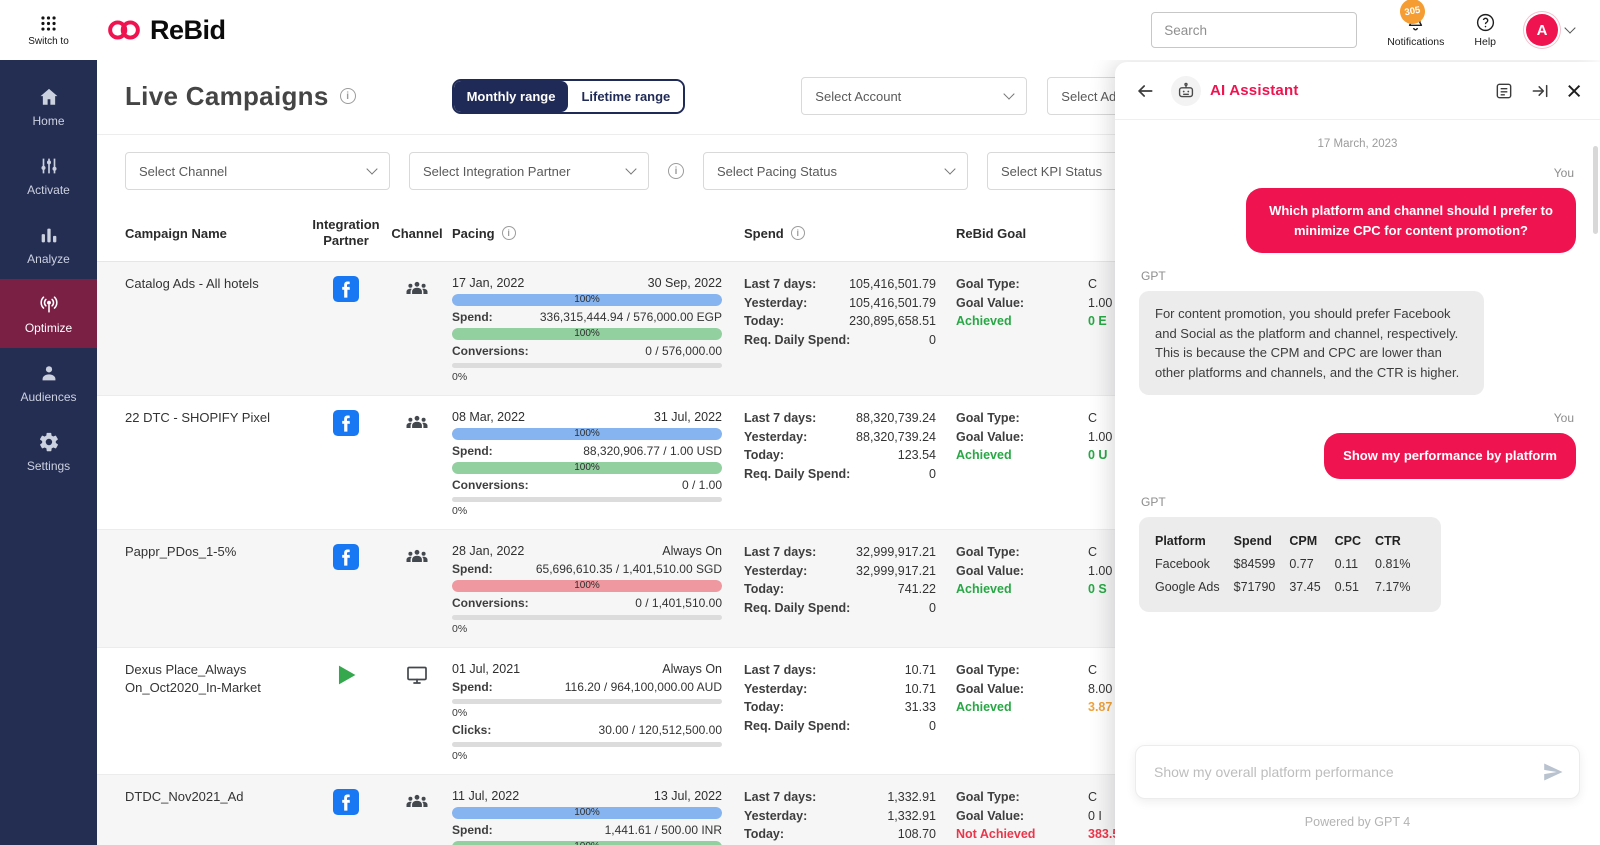 The height and width of the screenshot is (845, 1600). Describe the element at coordinates (1542, 30) in the screenshot. I see `avatar: A` at that location.